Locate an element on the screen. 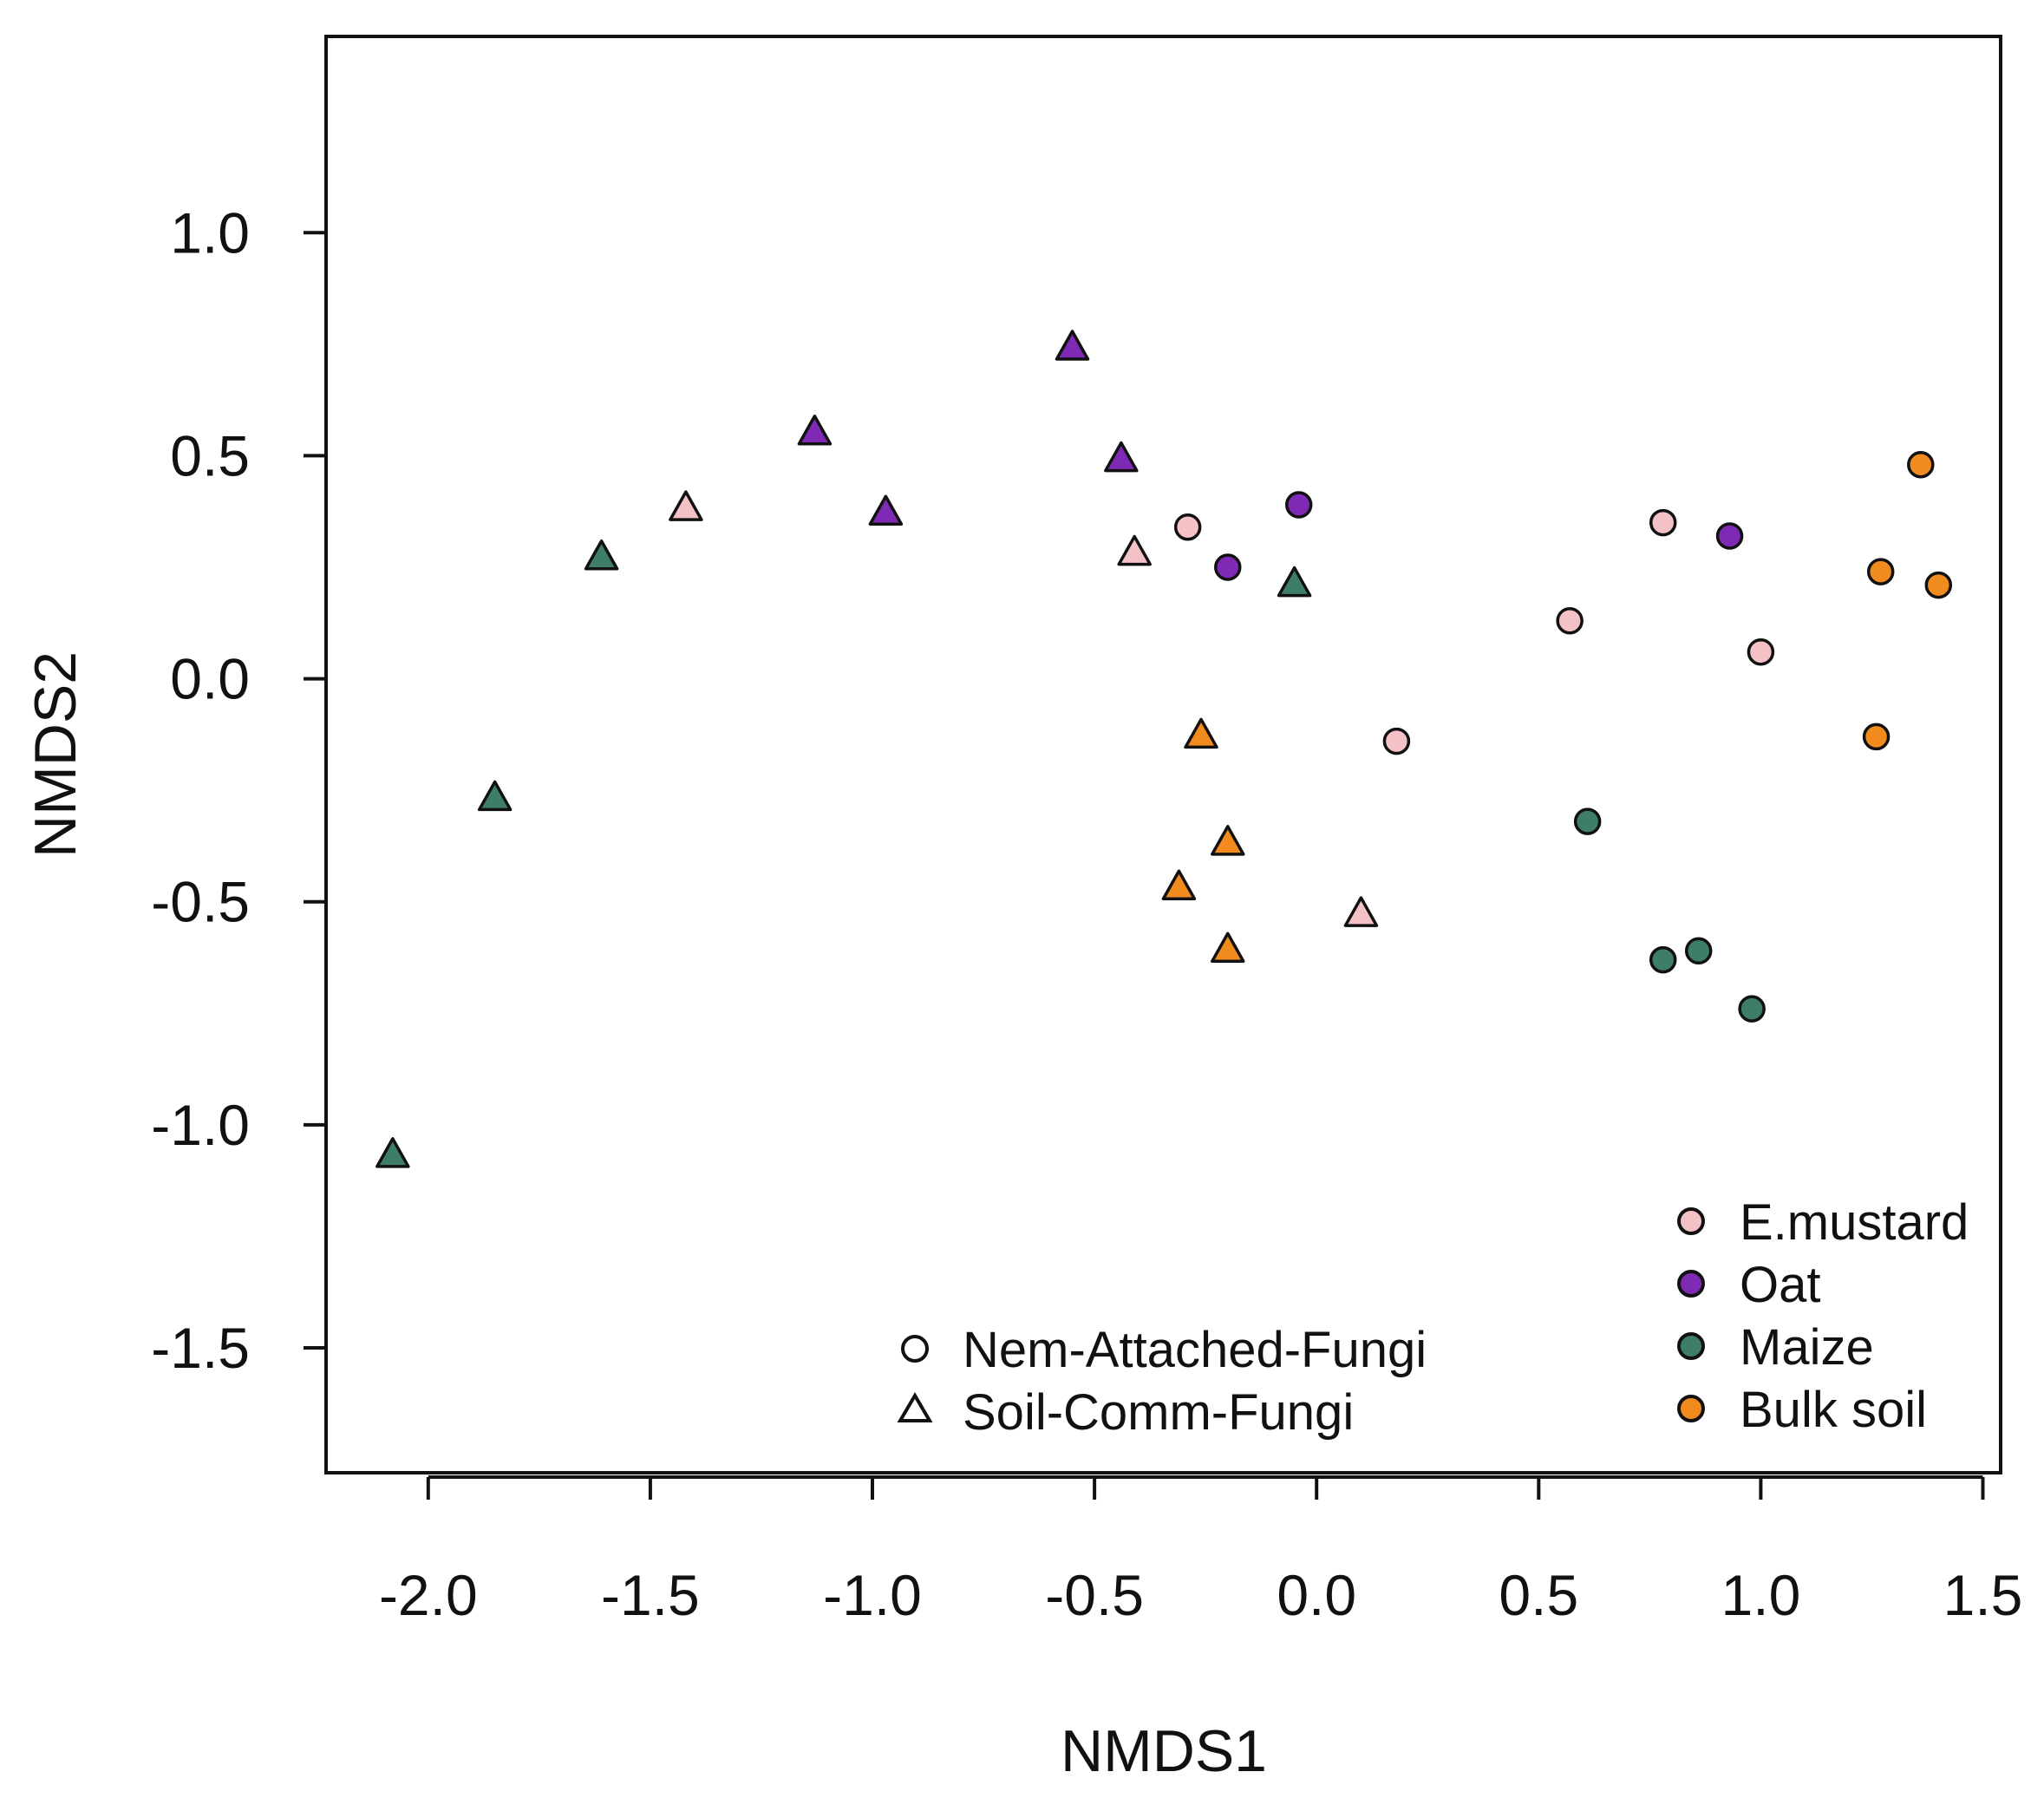 Image resolution: width=2044 pixels, height=1798 pixels. legend-circle-marker is located at coordinates (915, 1349).